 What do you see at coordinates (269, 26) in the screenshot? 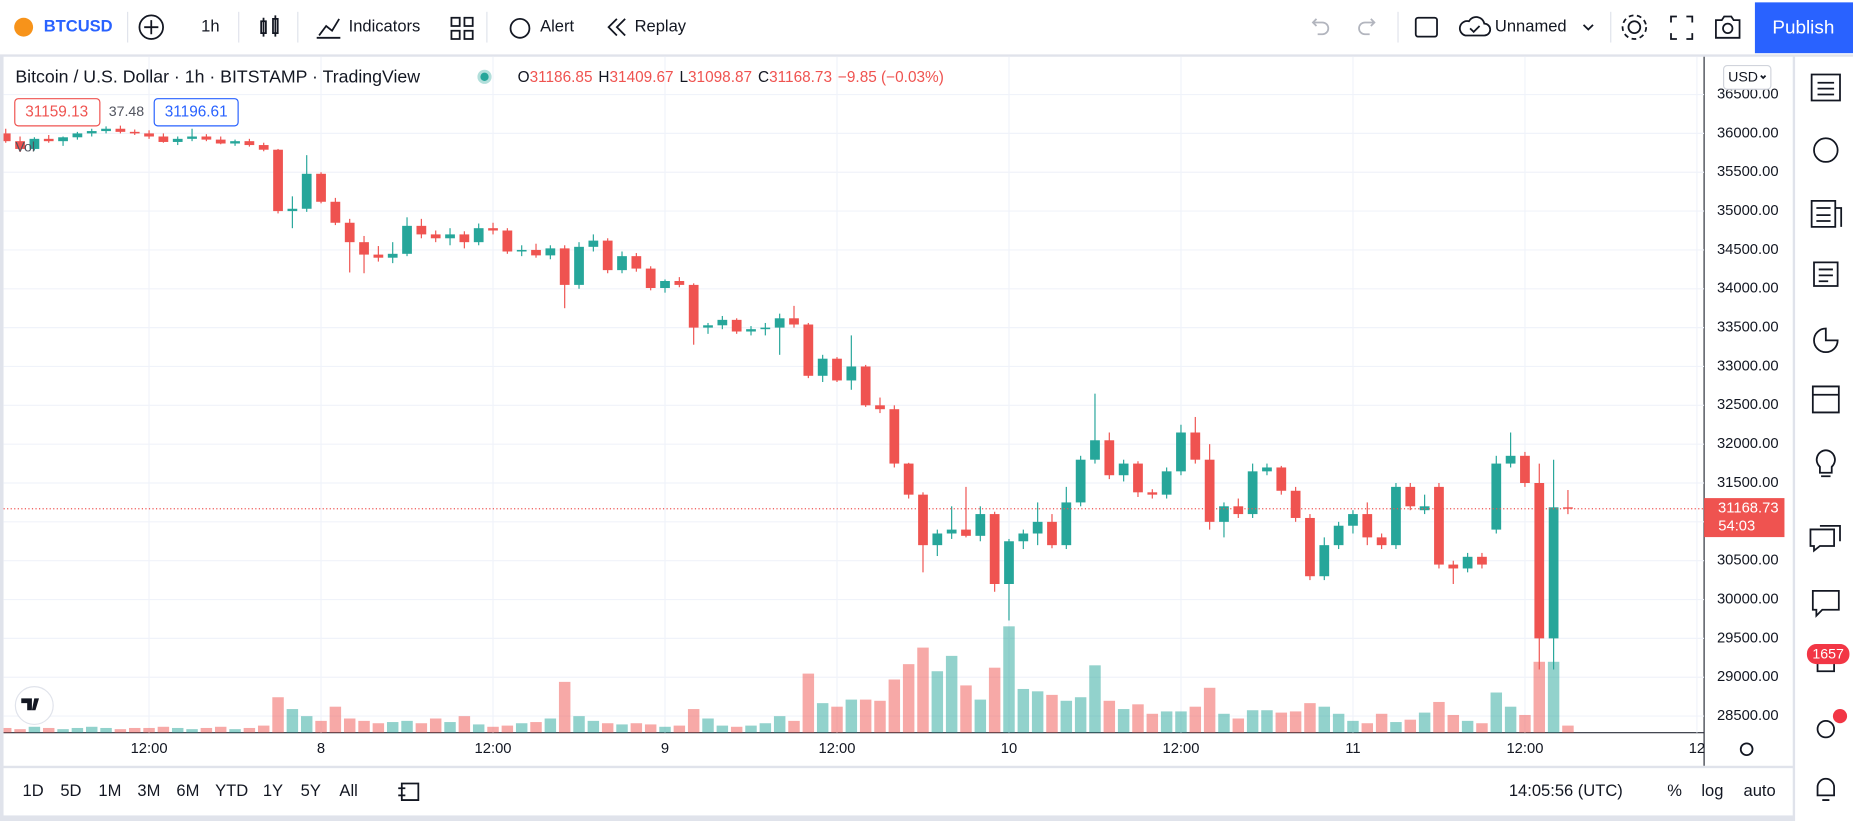
I see `chart-type-icon` at bounding box center [269, 26].